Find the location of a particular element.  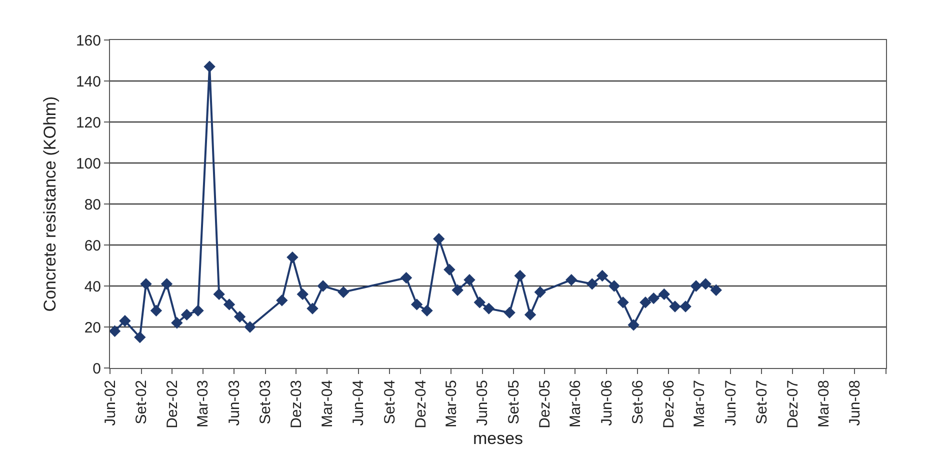

y-axis-title: Concrete resistance (KOhm) is located at coordinates (50, 204).